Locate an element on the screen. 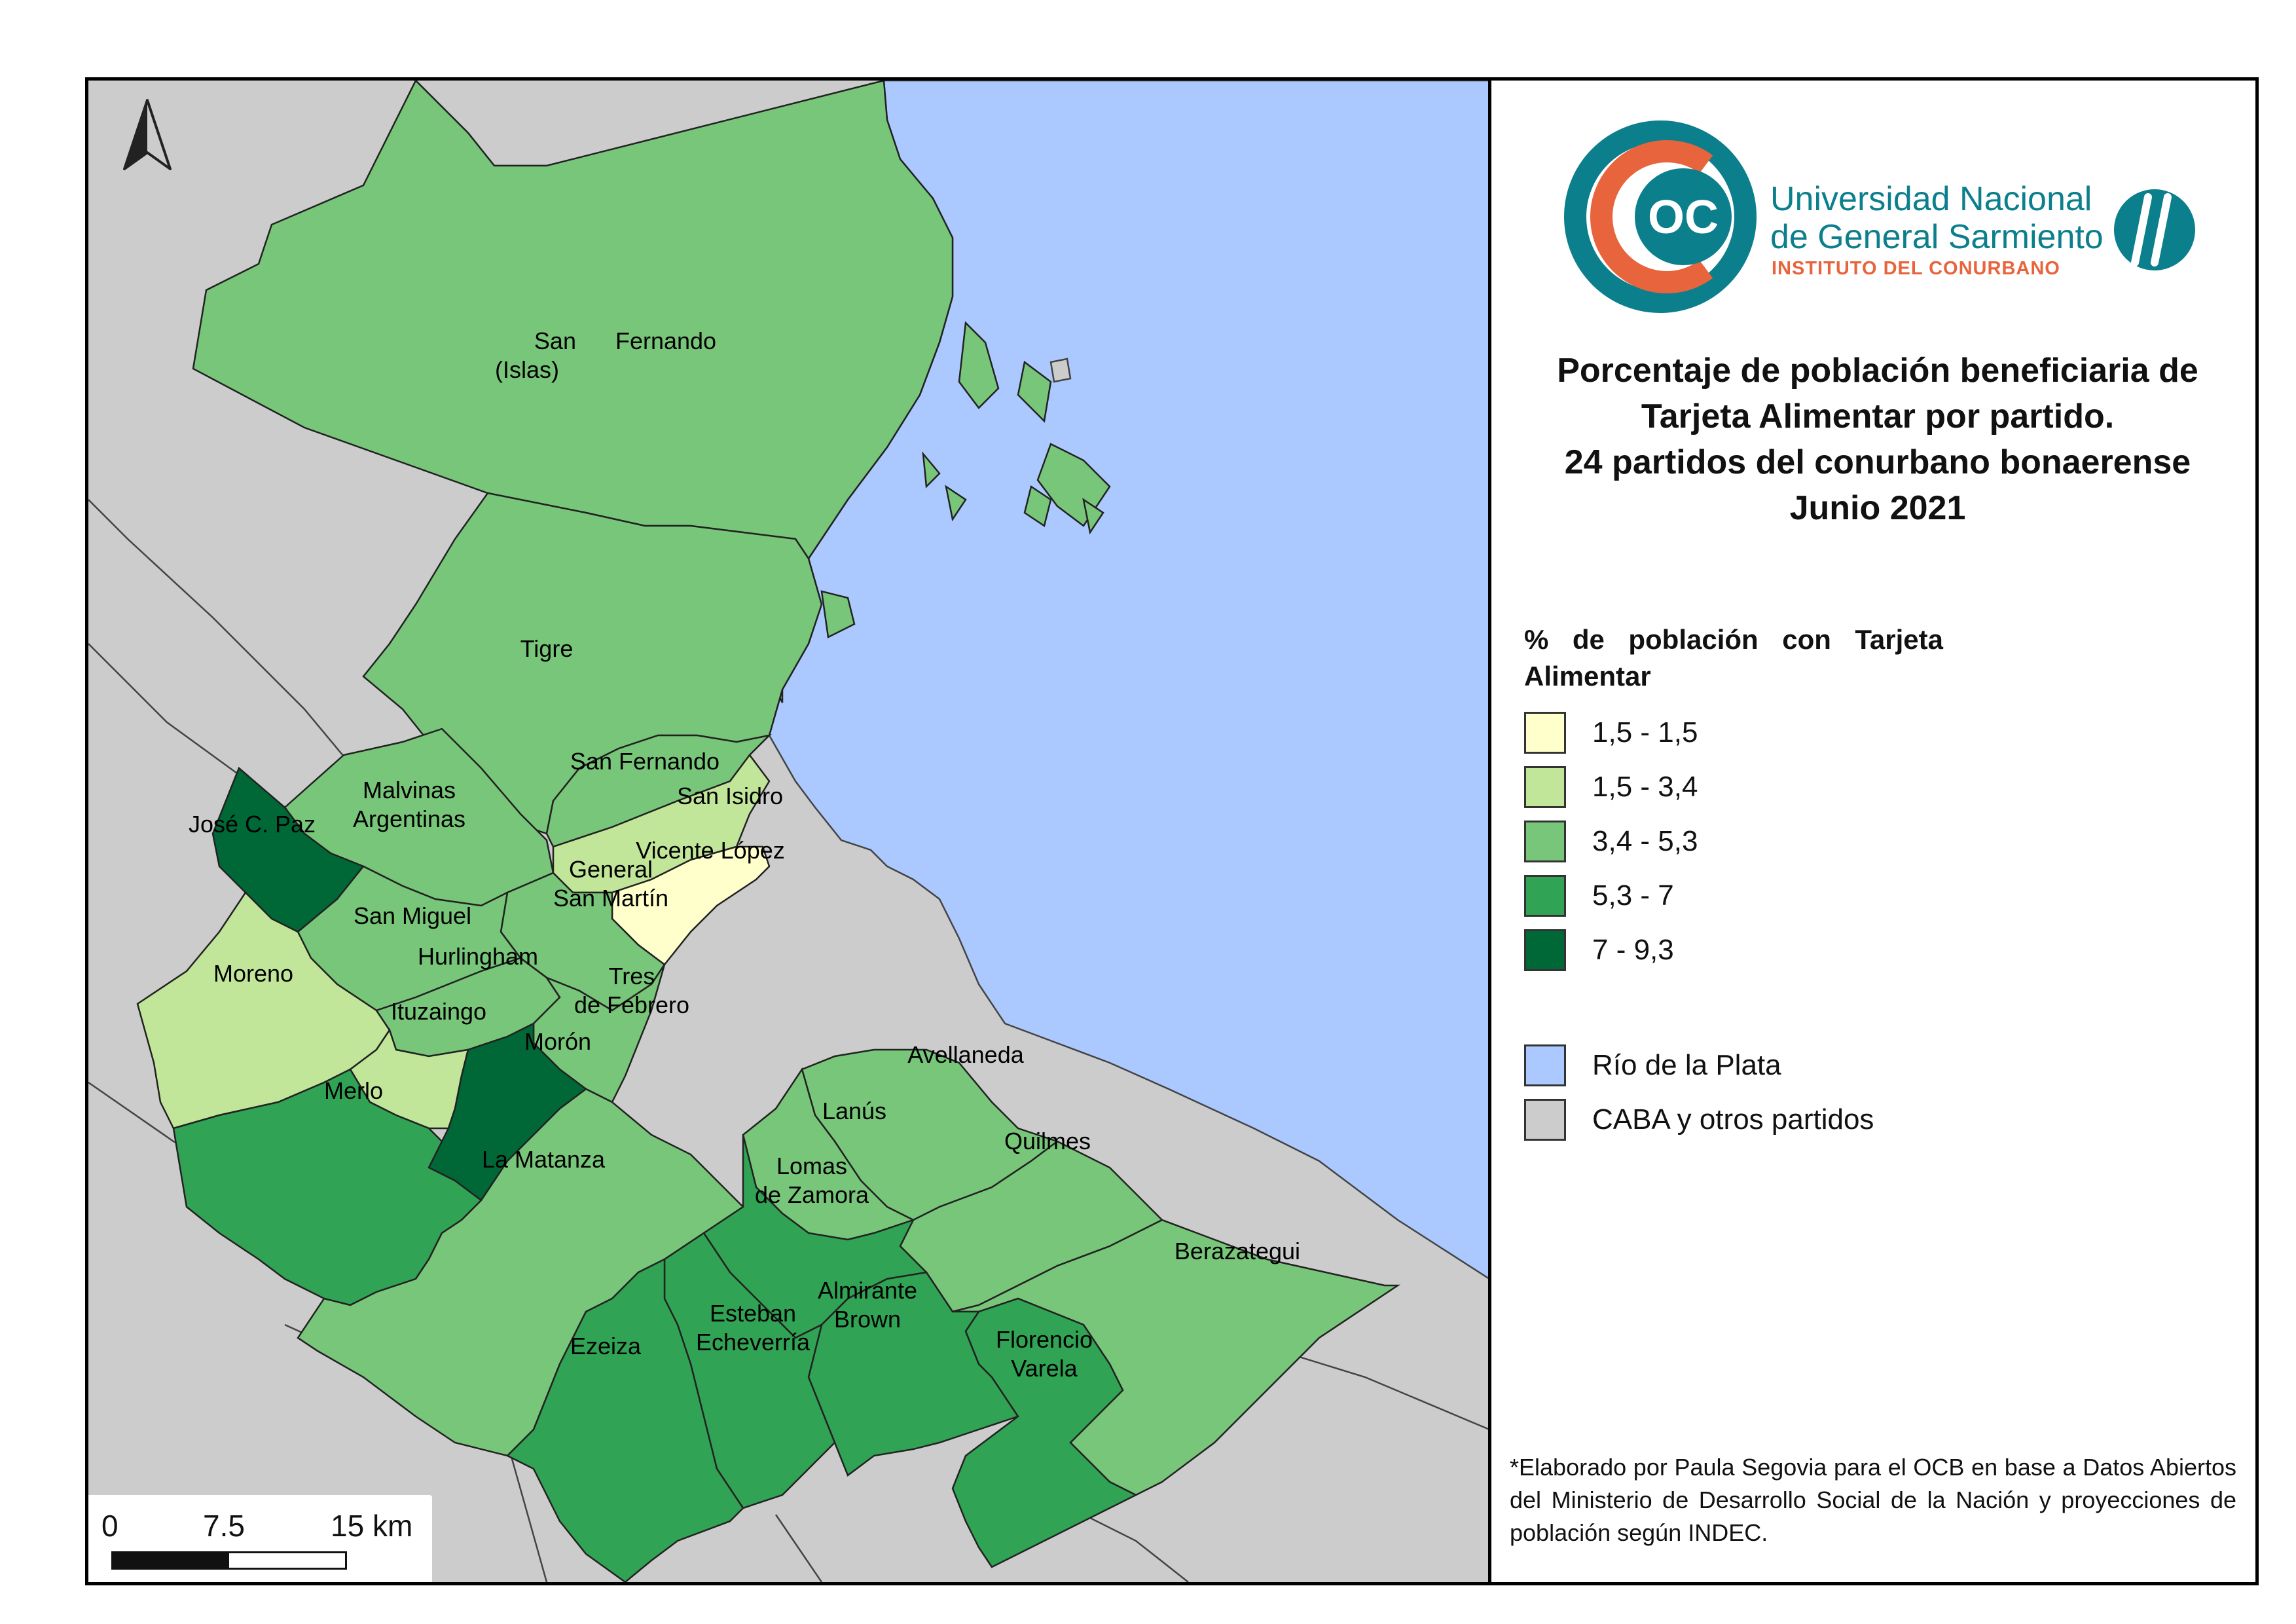 The height and width of the screenshot is (1624, 2296). logo-line2: de General Sarmiento is located at coordinates (1937, 237).